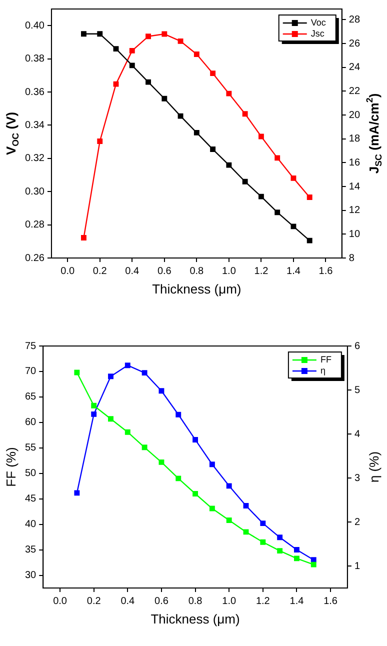 This screenshot has height=646, width=387. What do you see at coordinates (317, 33) in the screenshot?
I see `legend-label: Jsc` at bounding box center [317, 33].